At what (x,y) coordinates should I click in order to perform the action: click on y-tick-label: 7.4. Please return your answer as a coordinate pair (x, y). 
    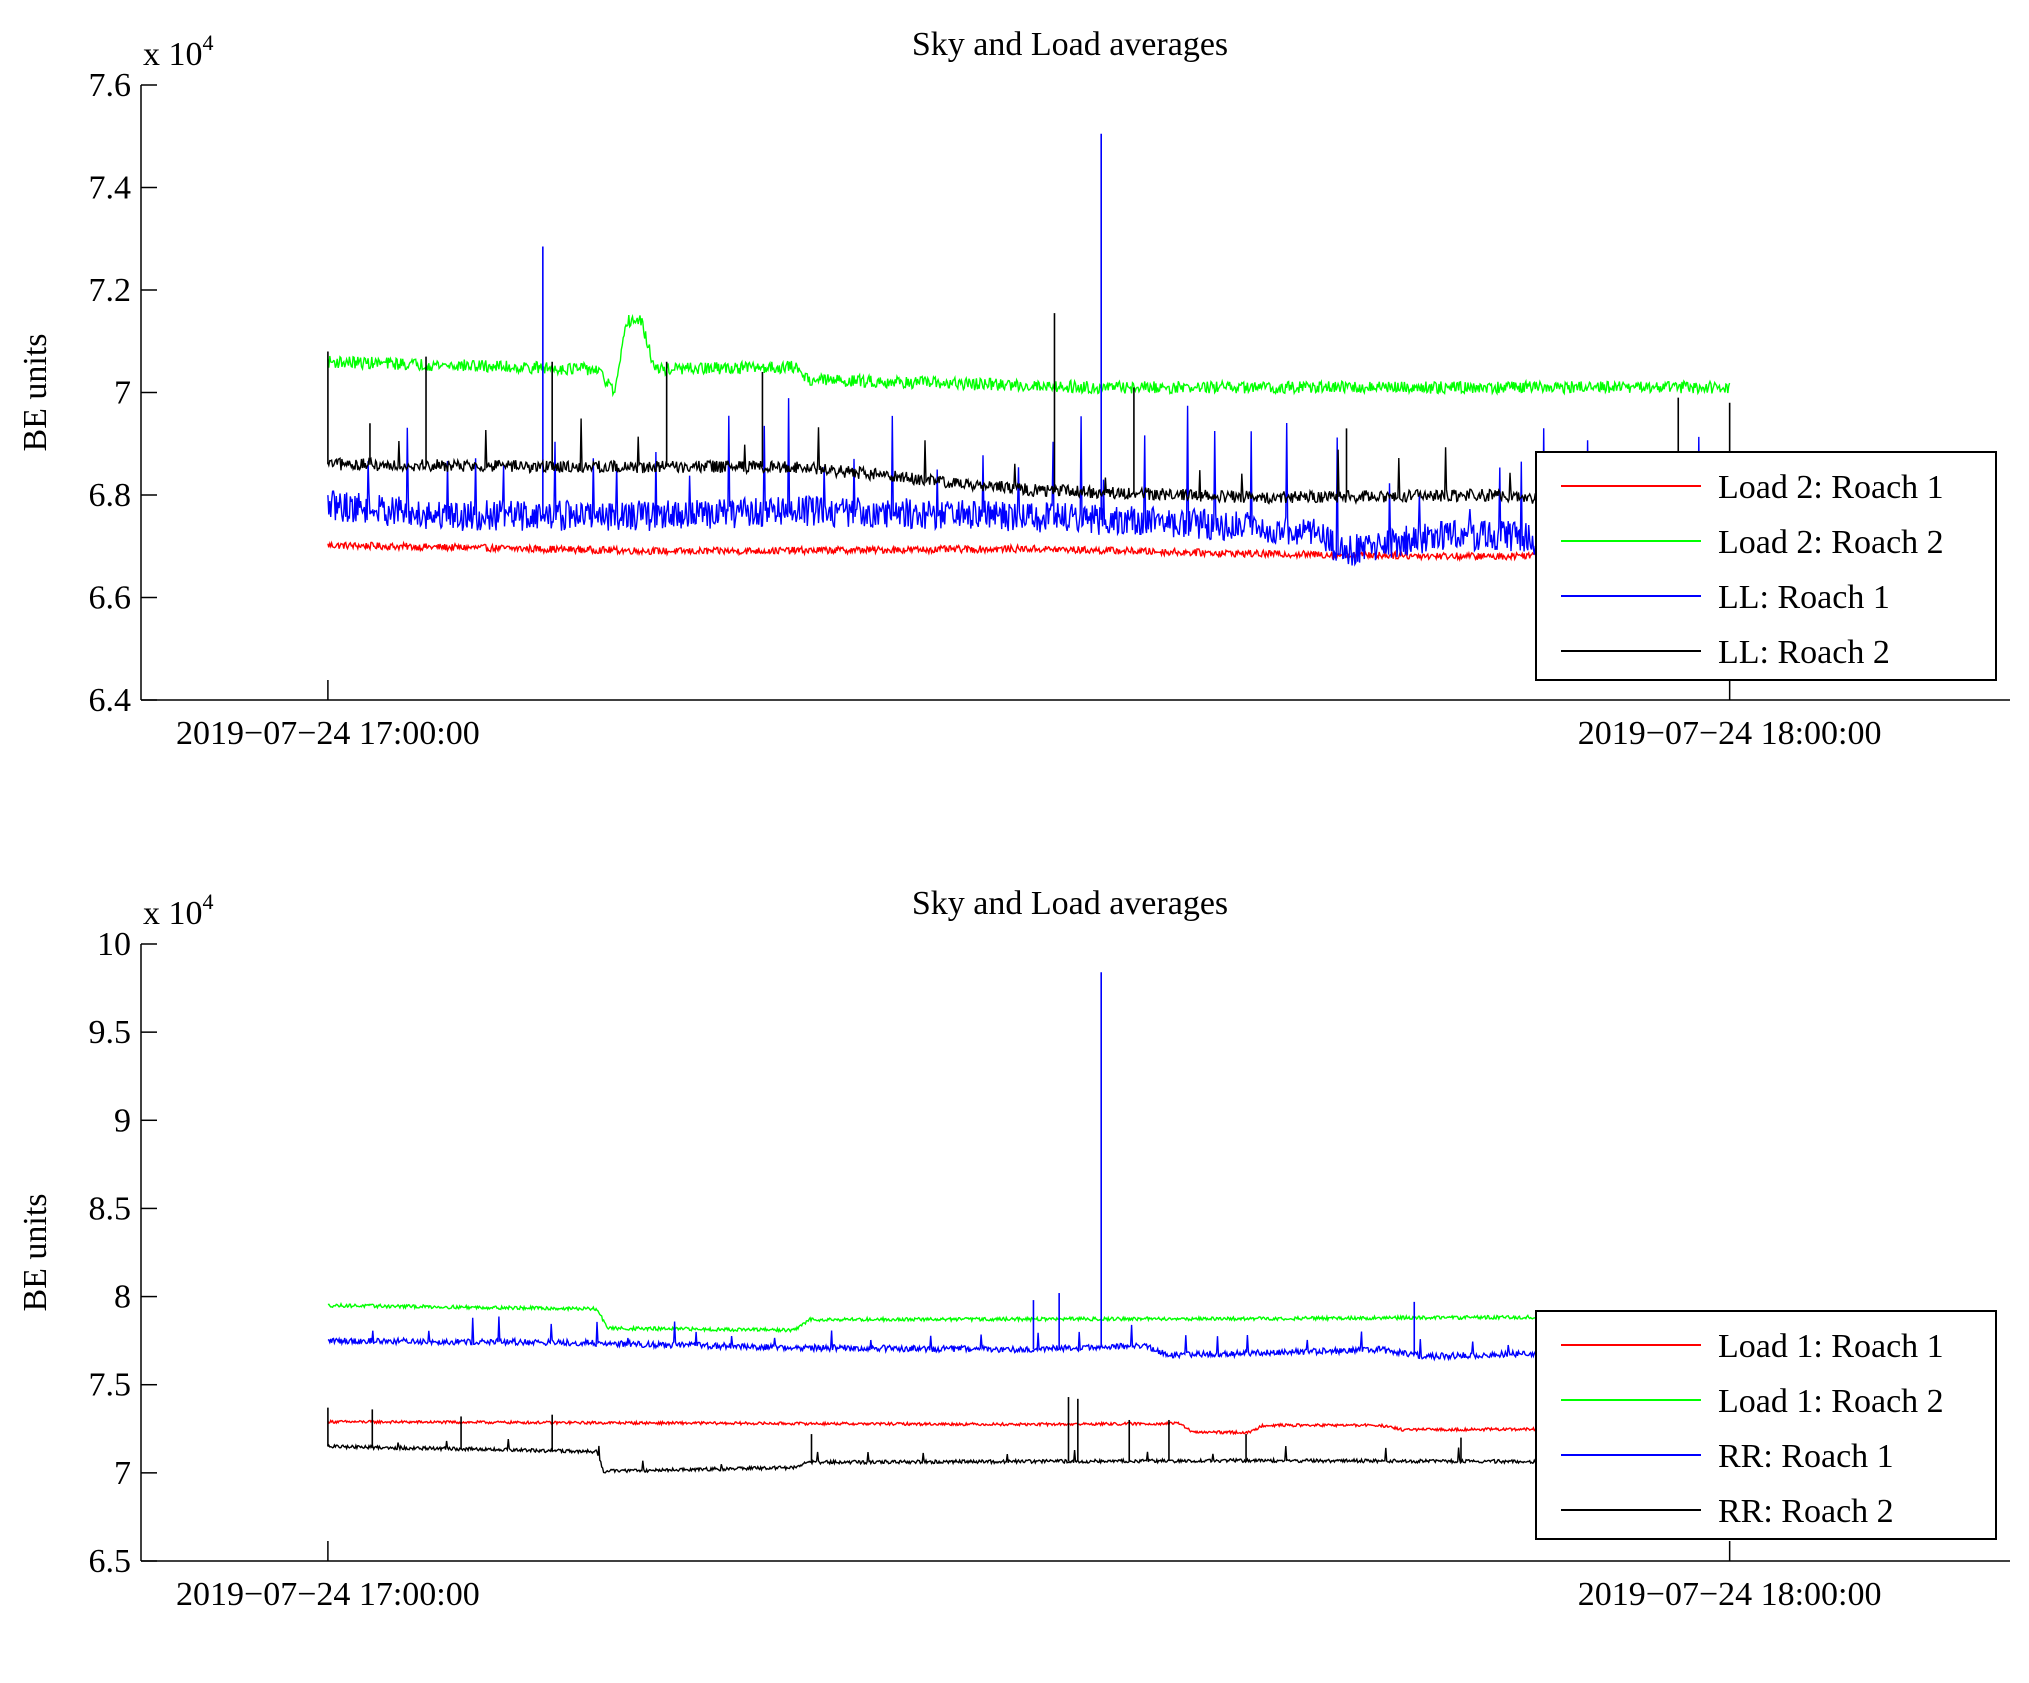
    Looking at the image, I should click on (110, 188).